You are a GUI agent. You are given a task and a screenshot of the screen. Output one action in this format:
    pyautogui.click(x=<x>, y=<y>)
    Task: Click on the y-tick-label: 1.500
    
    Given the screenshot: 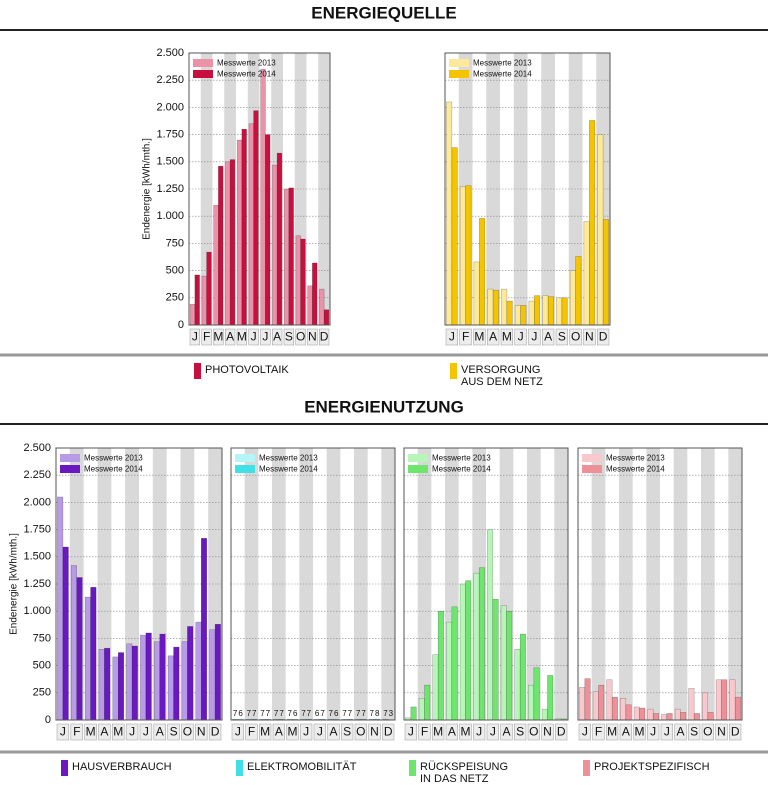 What is the action you would take?
    pyautogui.click(x=37, y=557)
    